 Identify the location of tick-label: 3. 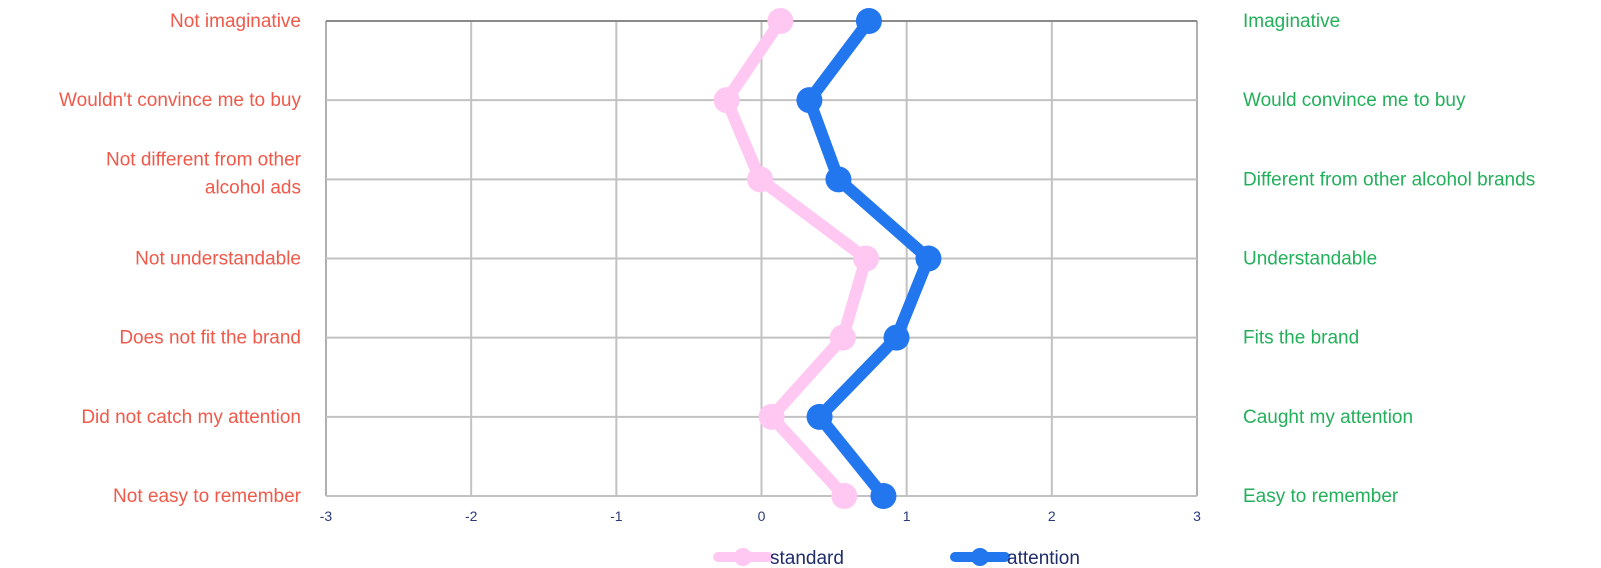
(1197, 516).